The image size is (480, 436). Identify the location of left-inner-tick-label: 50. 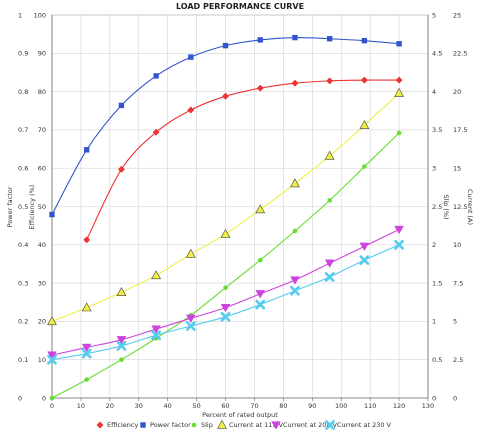
(42, 207).